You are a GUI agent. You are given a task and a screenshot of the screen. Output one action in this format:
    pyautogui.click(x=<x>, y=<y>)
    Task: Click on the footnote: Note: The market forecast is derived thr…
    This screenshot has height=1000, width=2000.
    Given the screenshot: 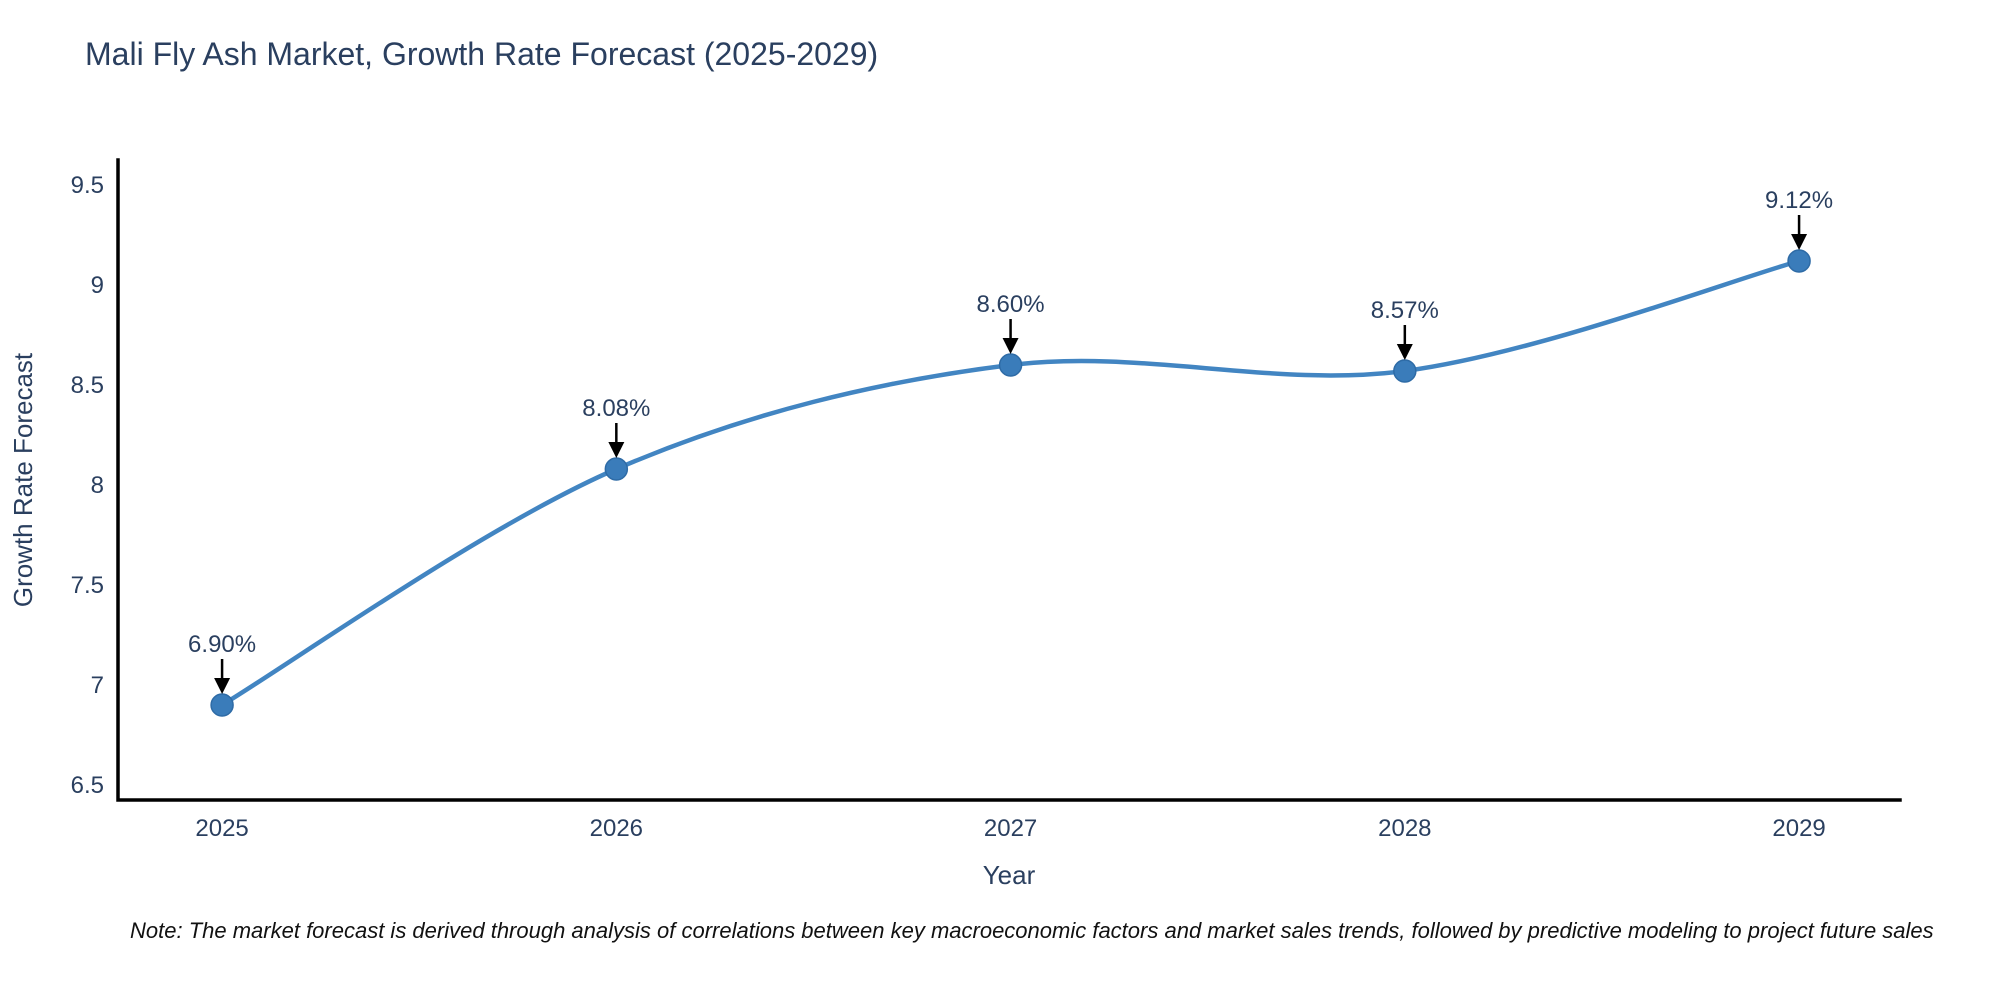 What is the action you would take?
    pyautogui.click(x=1032, y=930)
    